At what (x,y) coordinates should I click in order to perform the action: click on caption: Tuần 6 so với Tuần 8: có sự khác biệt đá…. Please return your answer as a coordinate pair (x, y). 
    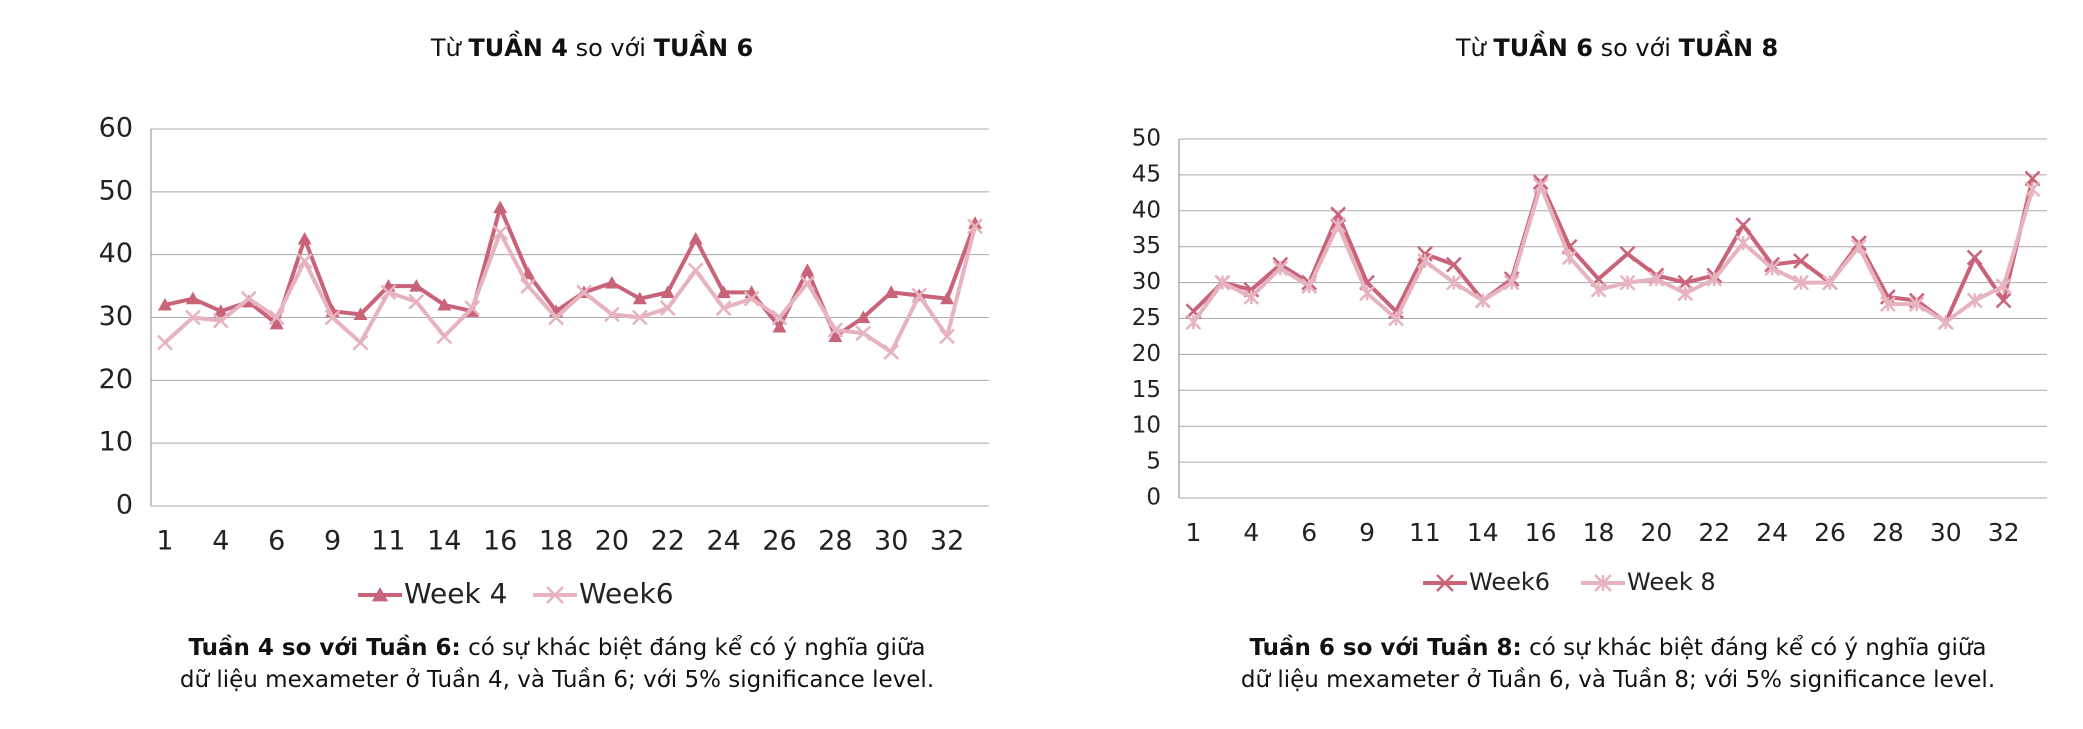
    Looking at the image, I should click on (1600, 664).